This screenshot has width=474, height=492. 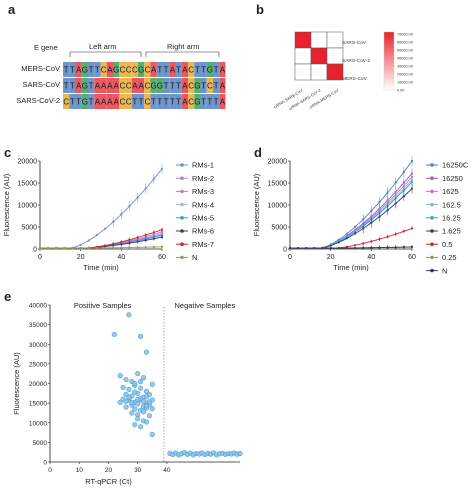 I want to click on group-label-positive: Positive Samples, so click(x=103, y=305).